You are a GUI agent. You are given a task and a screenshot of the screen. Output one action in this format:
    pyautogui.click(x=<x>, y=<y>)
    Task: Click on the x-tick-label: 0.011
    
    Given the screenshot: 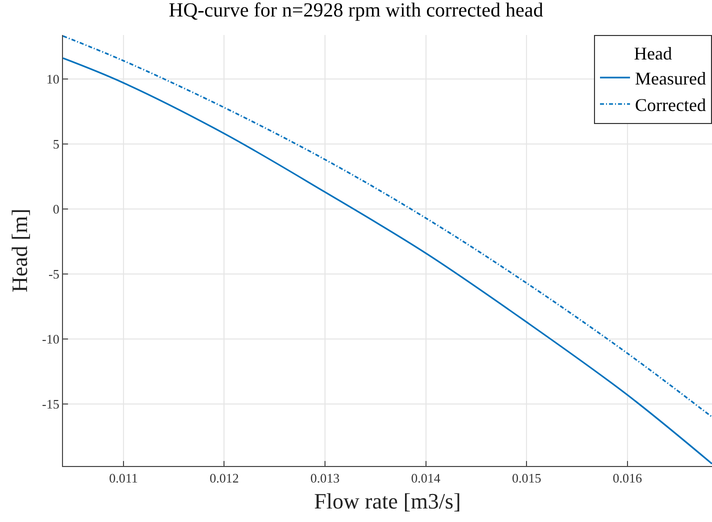 What is the action you would take?
    pyautogui.click(x=123, y=478)
    